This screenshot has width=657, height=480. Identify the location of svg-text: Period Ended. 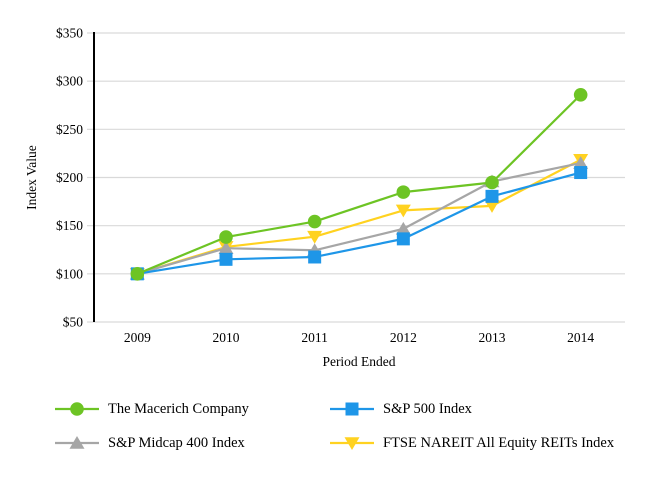
(358, 361).